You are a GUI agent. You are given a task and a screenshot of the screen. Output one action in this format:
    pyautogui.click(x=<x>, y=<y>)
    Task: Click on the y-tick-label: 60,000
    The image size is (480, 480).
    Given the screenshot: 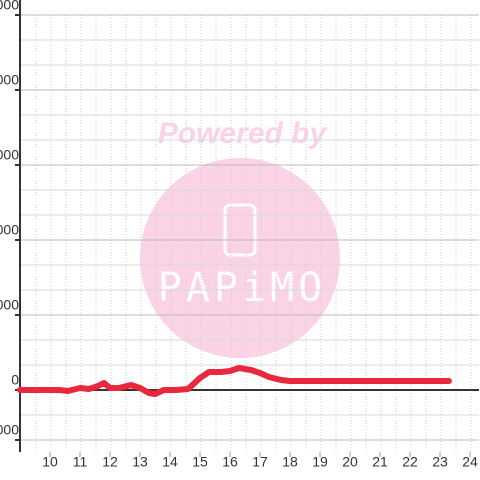 What is the action you would take?
    pyautogui.click(x=9, y=230)
    